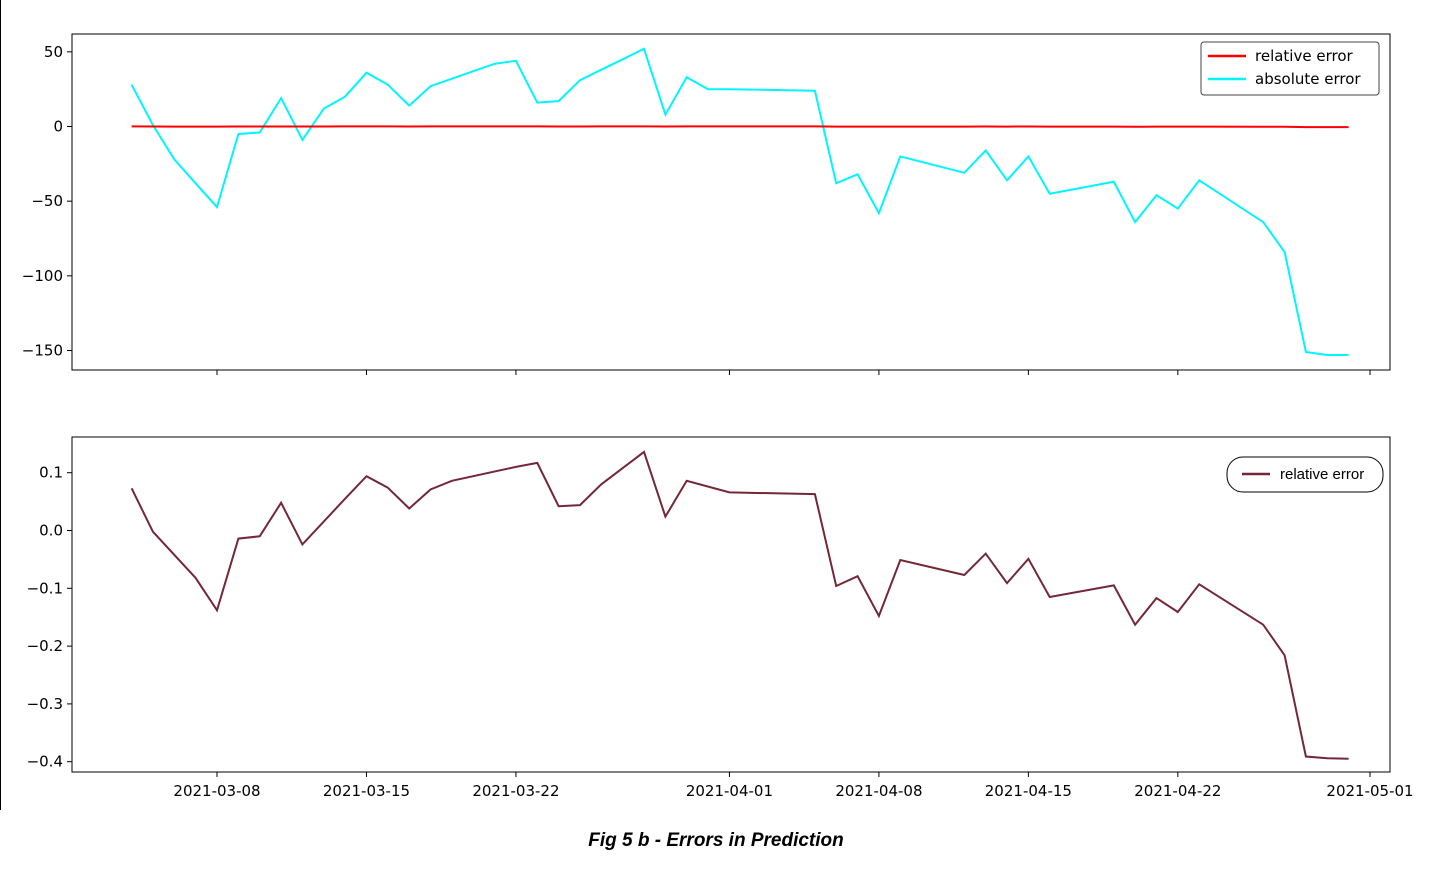  I want to click on series-line-relative-error, so click(740, 127).